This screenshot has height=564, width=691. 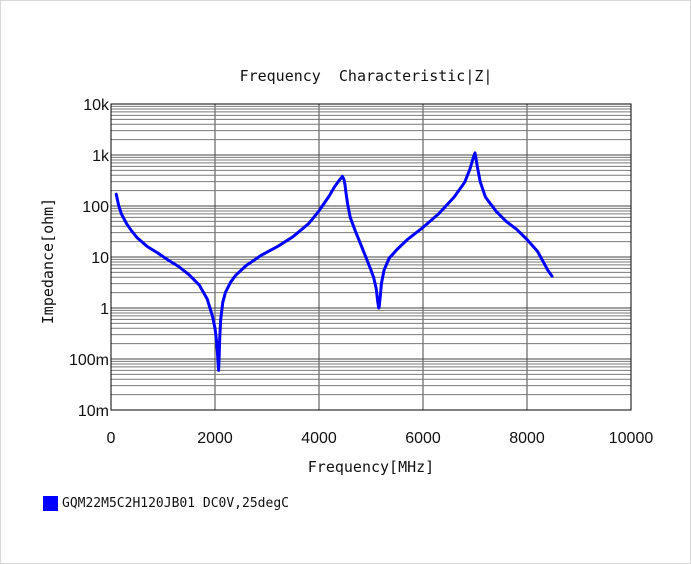 What do you see at coordinates (371, 467) in the screenshot?
I see `x-axis-label: Frequency[MHz]` at bounding box center [371, 467].